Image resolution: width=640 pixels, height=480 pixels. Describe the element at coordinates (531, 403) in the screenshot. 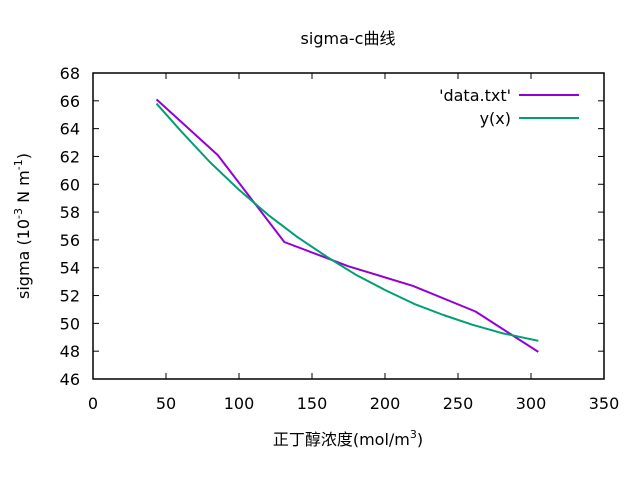

I see `x-tick-label: 300` at that location.